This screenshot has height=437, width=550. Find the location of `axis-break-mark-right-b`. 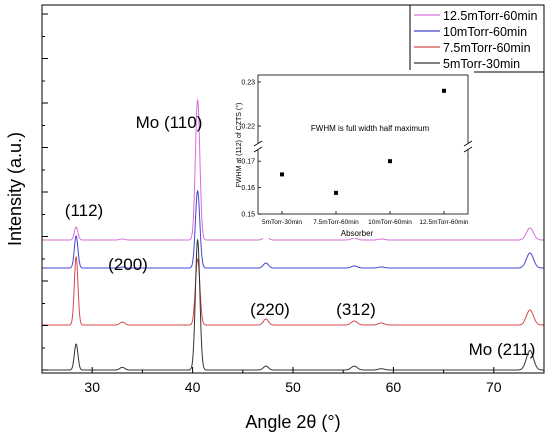

axis-break-mark-right-b is located at coordinates (468, 149).